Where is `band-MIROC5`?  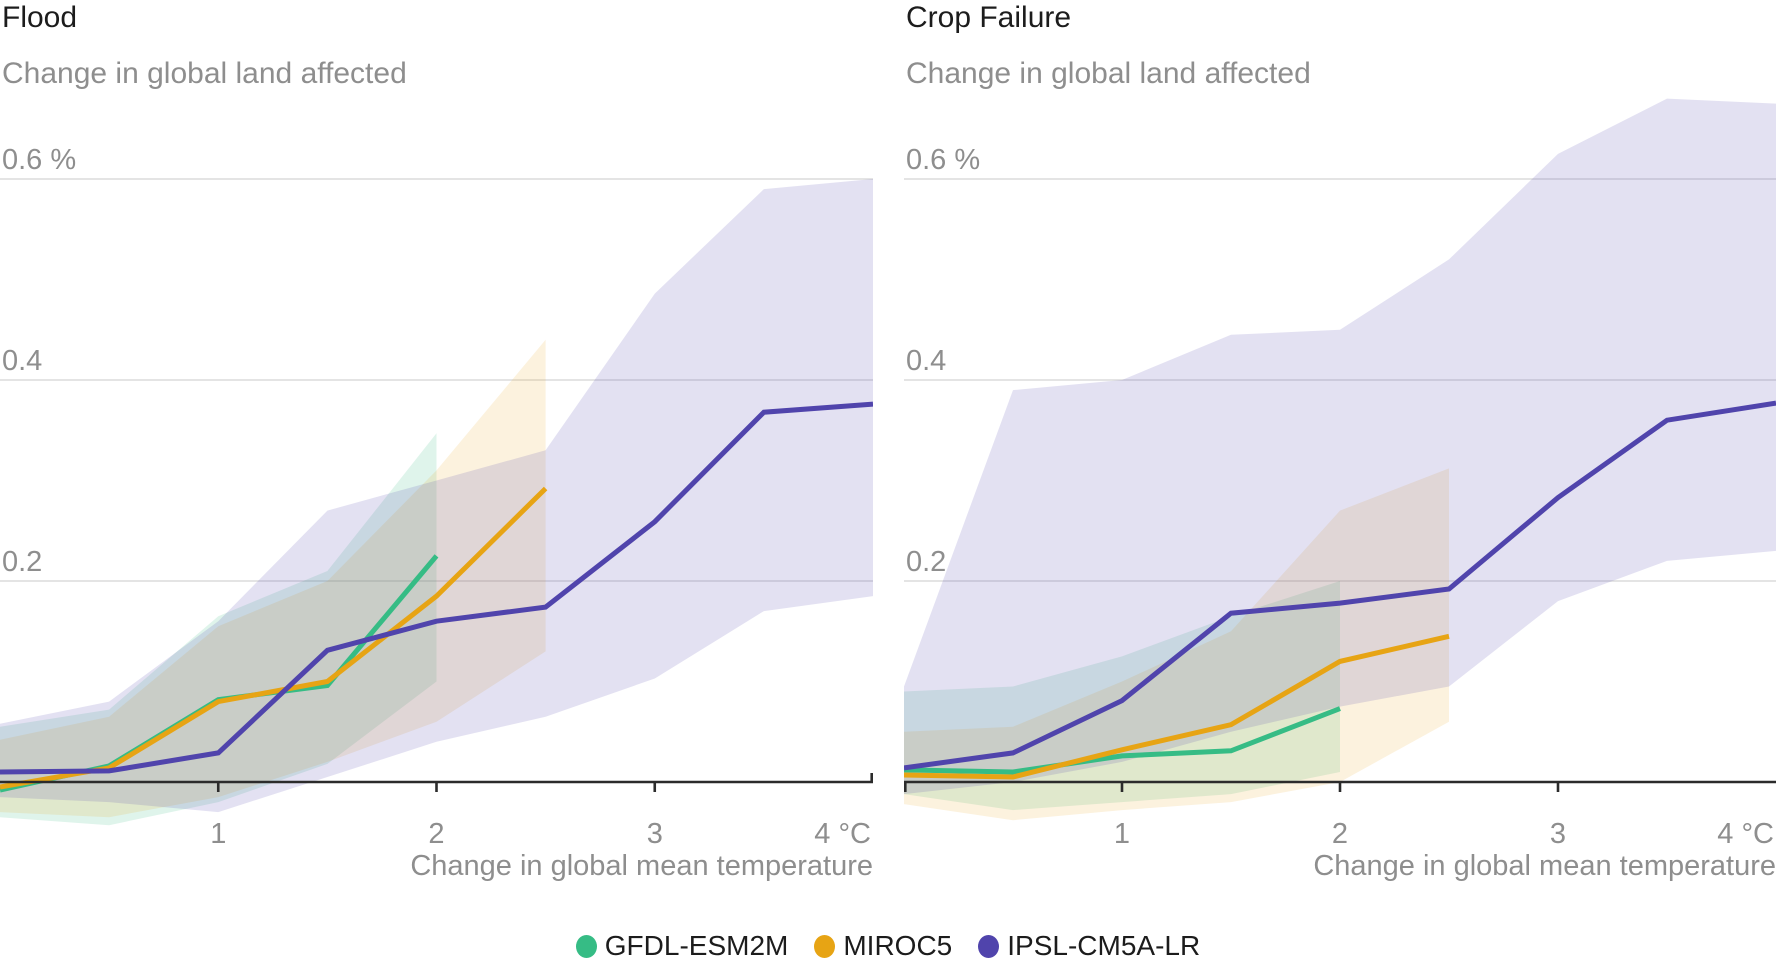
band-MIROC5 is located at coordinates (1176, 644).